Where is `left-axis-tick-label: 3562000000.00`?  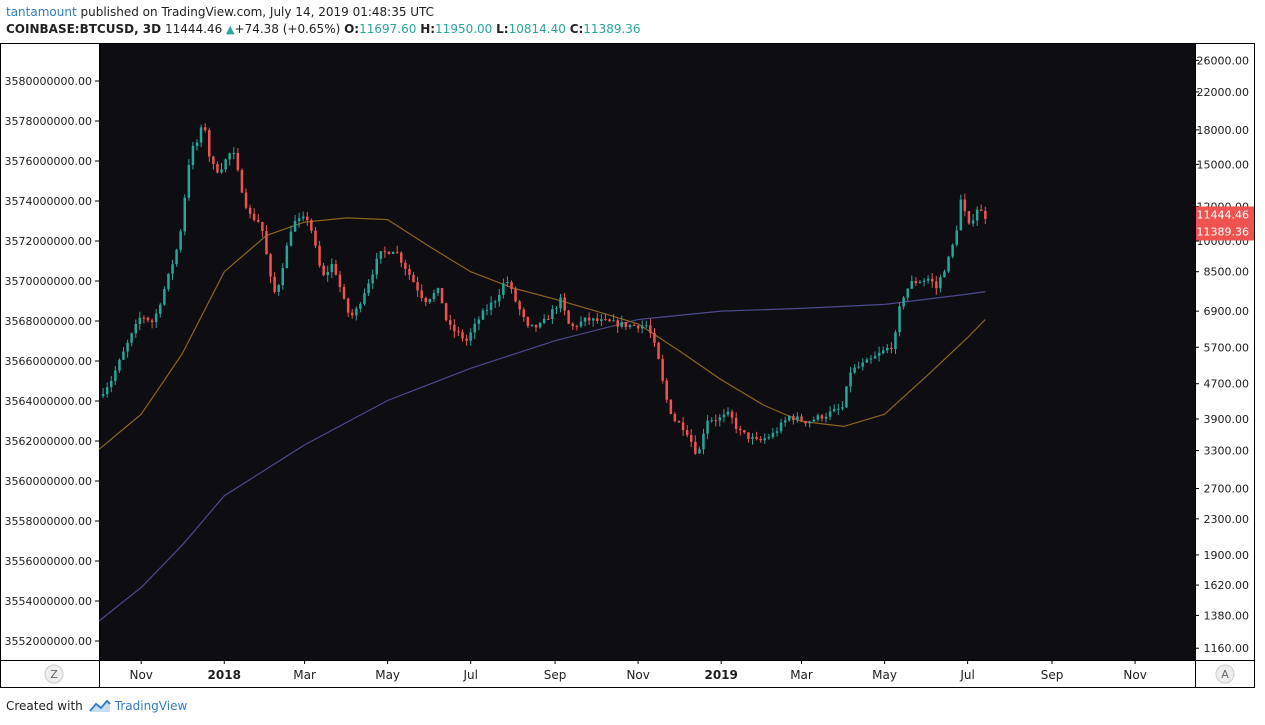
left-axis-tick-label: 3562000000.00 is located at coordinates (48, 441).